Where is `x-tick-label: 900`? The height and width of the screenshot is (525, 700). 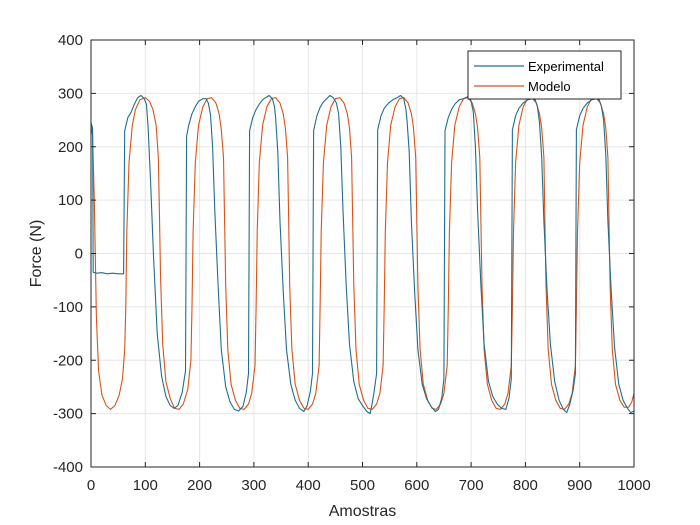
x-tick-label: 900 is located at coordinates (579, 485).